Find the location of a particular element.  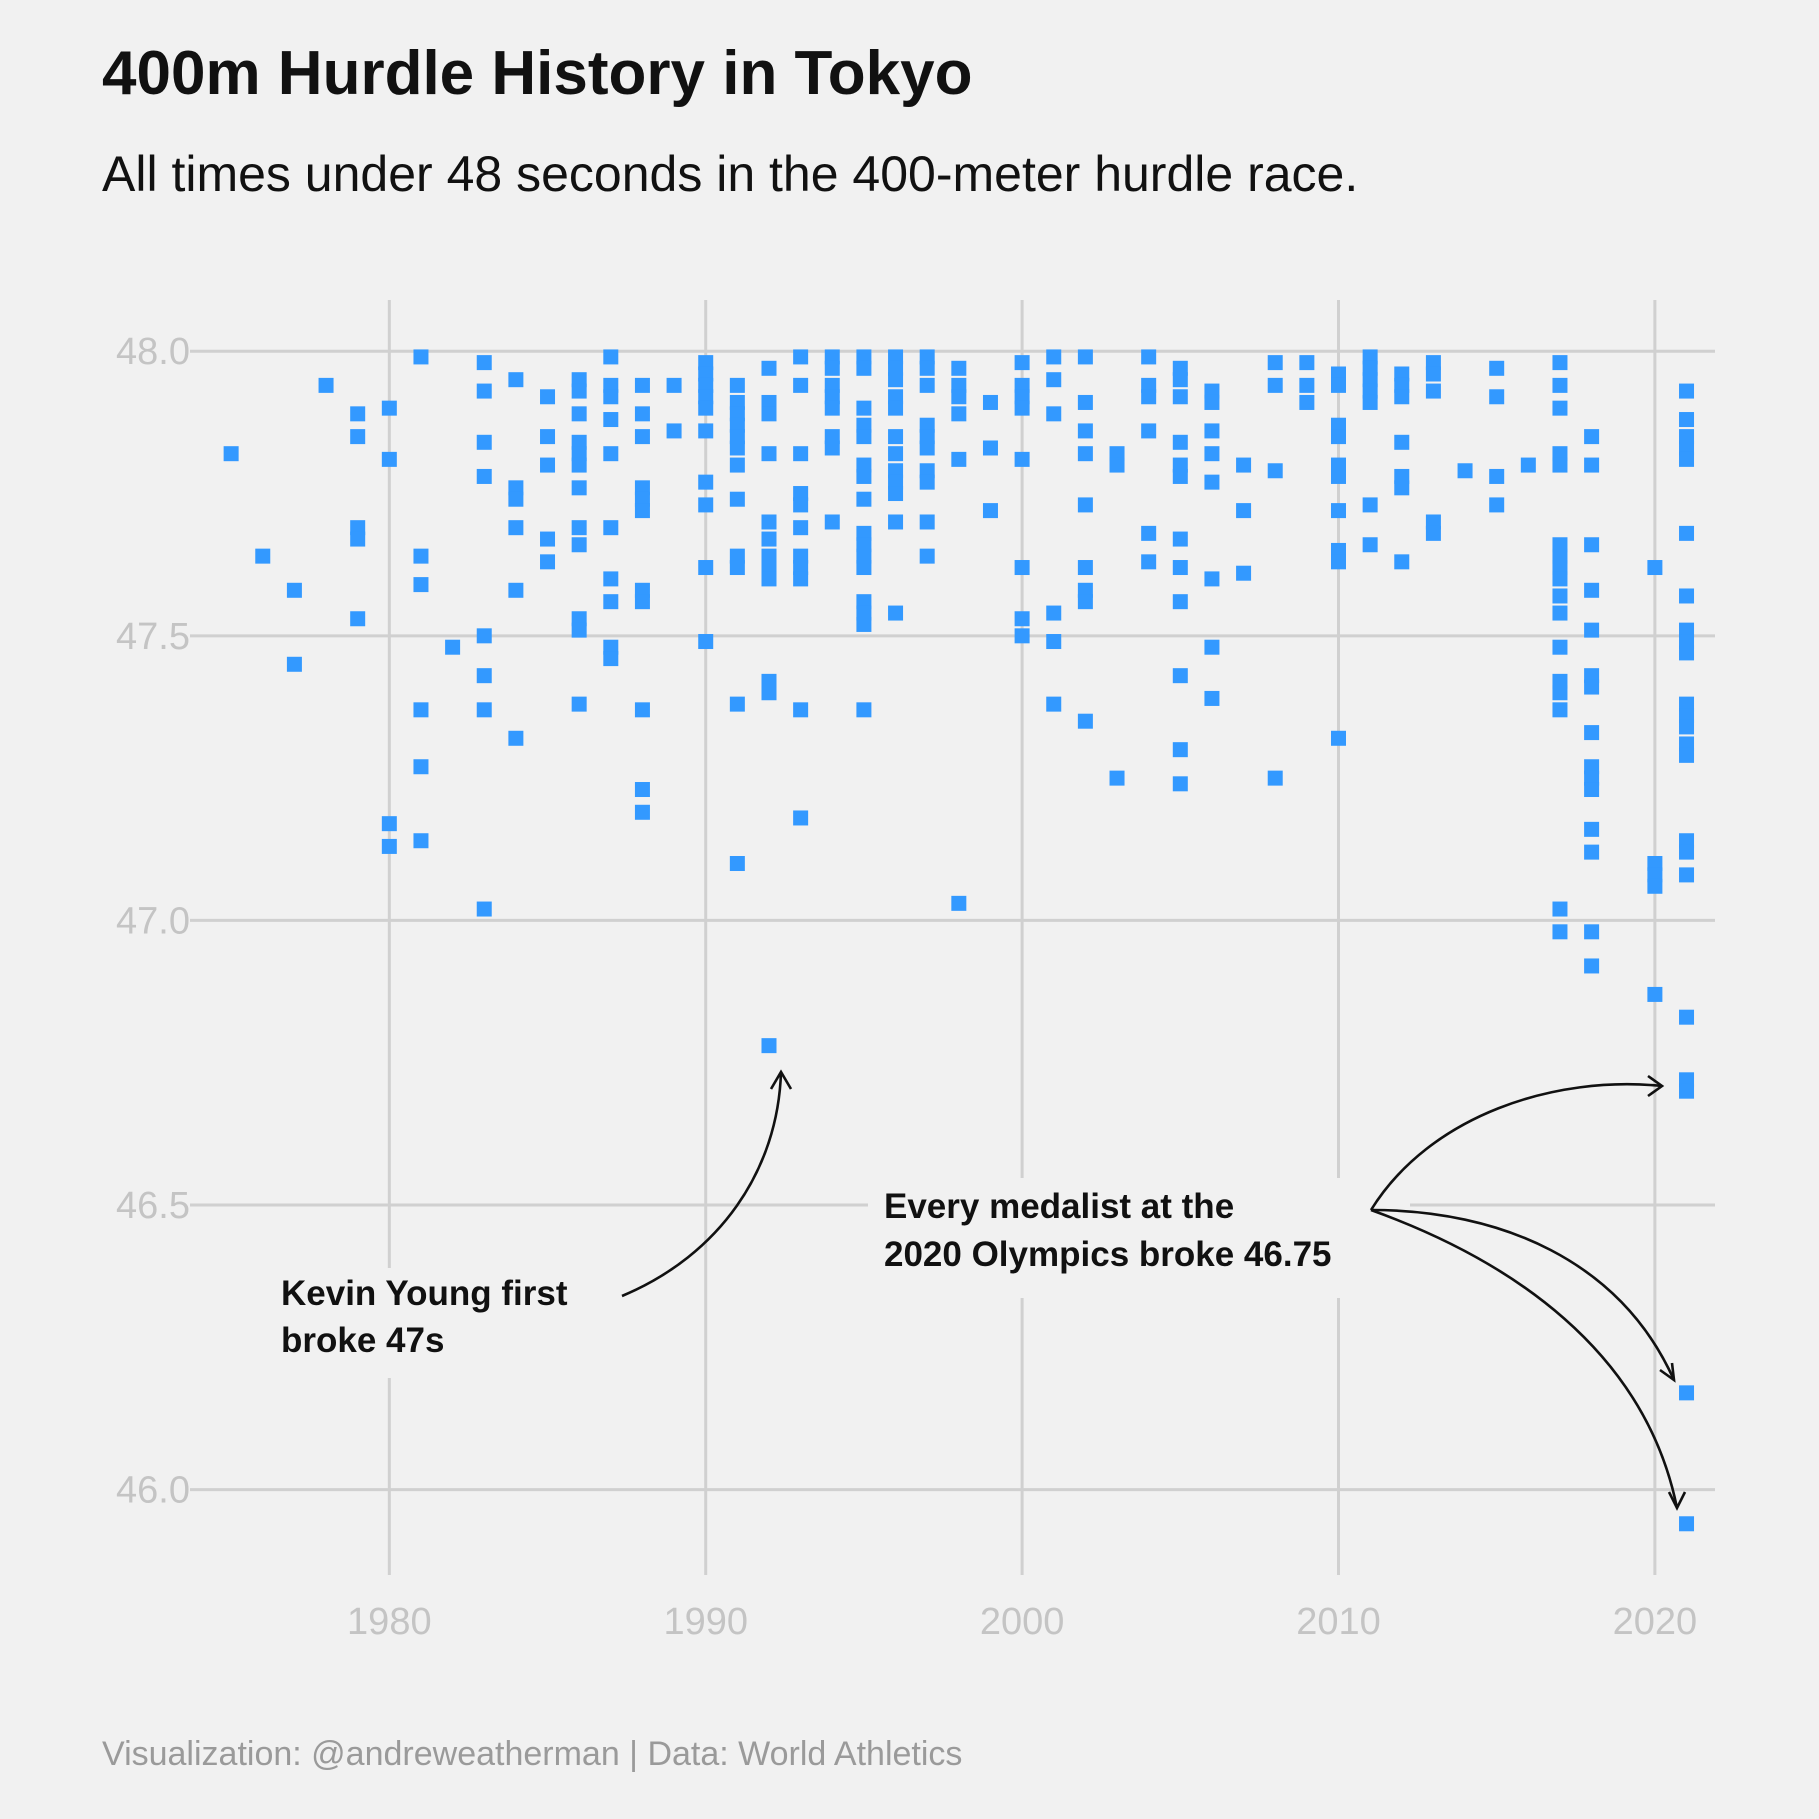

arrow-kevin-young is located at coordinates (702, 1184).